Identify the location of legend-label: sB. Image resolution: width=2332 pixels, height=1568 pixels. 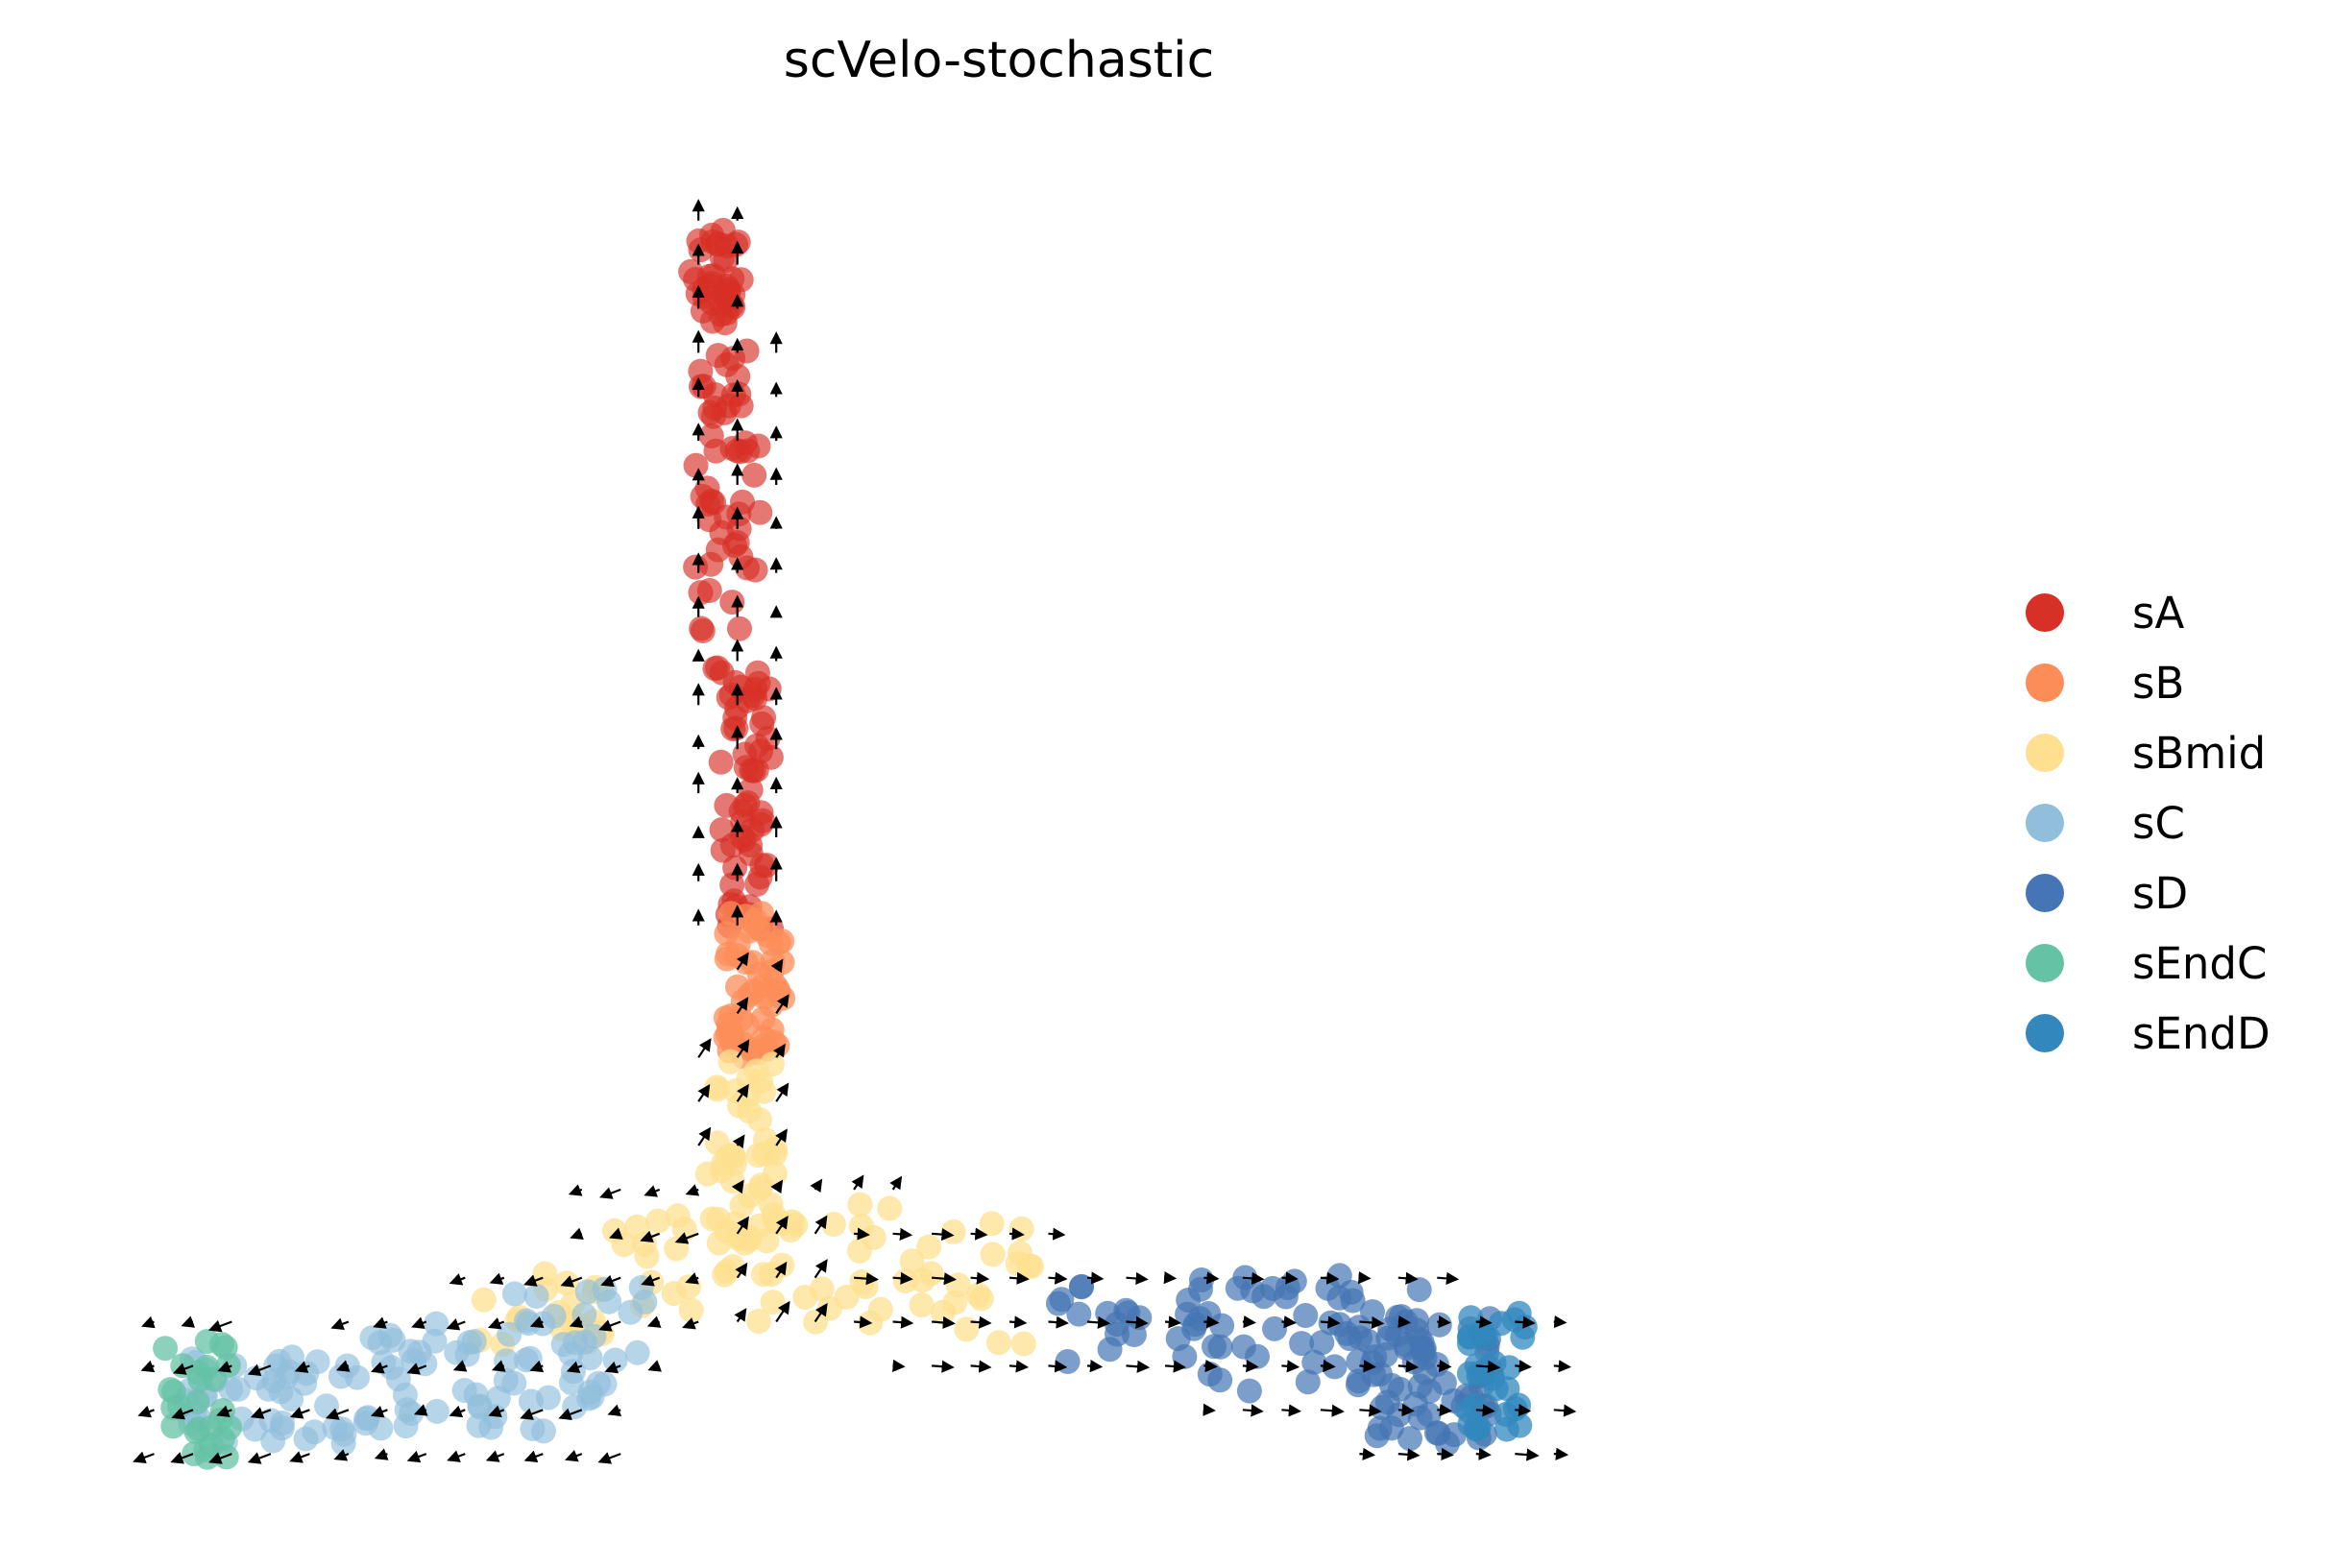
(2158, 683).